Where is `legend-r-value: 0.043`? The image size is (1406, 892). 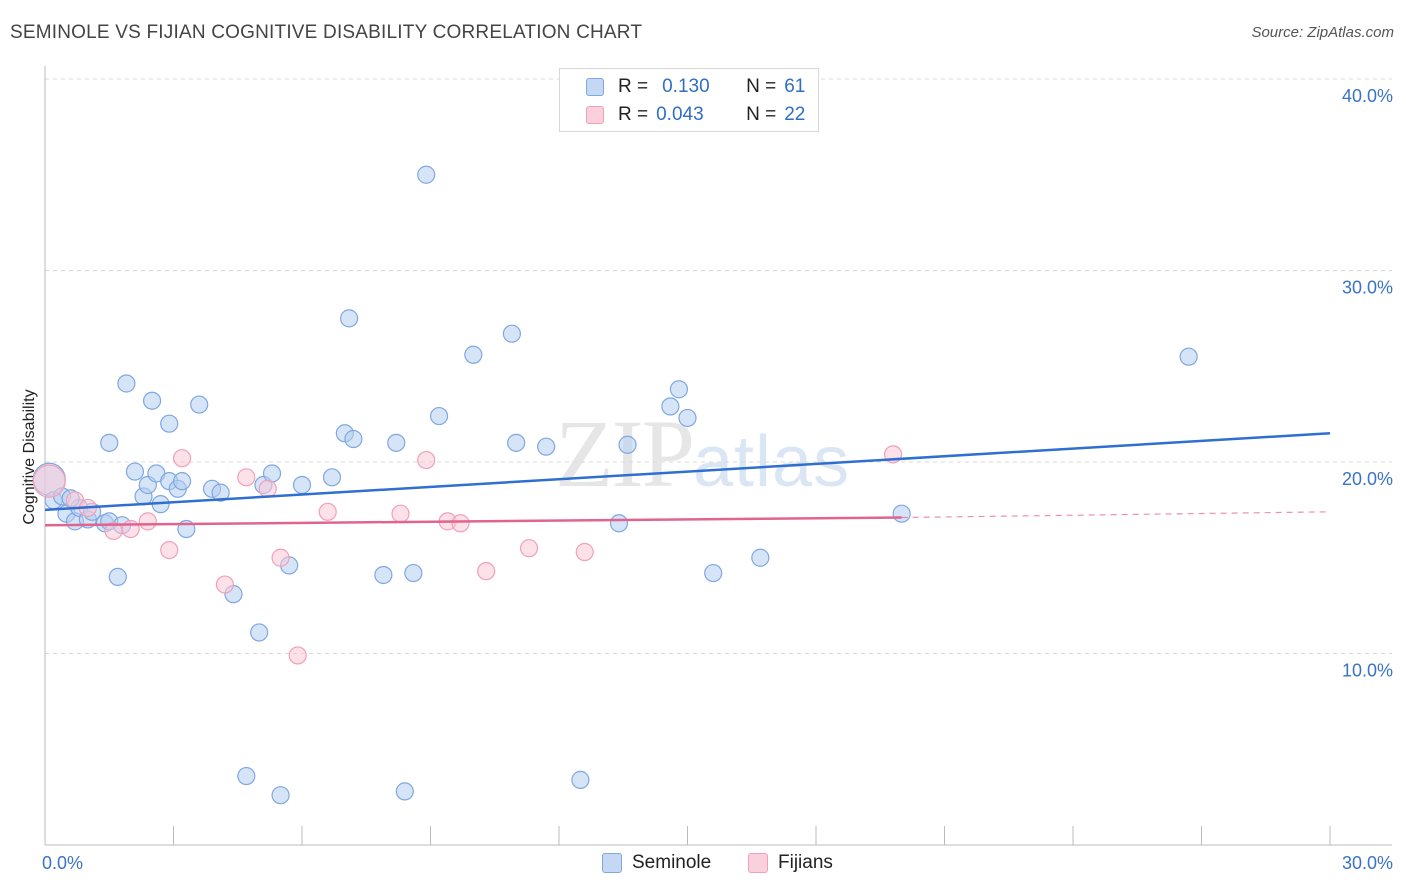
legend-r-value: 0.043 is located at coordinates (680, 114).